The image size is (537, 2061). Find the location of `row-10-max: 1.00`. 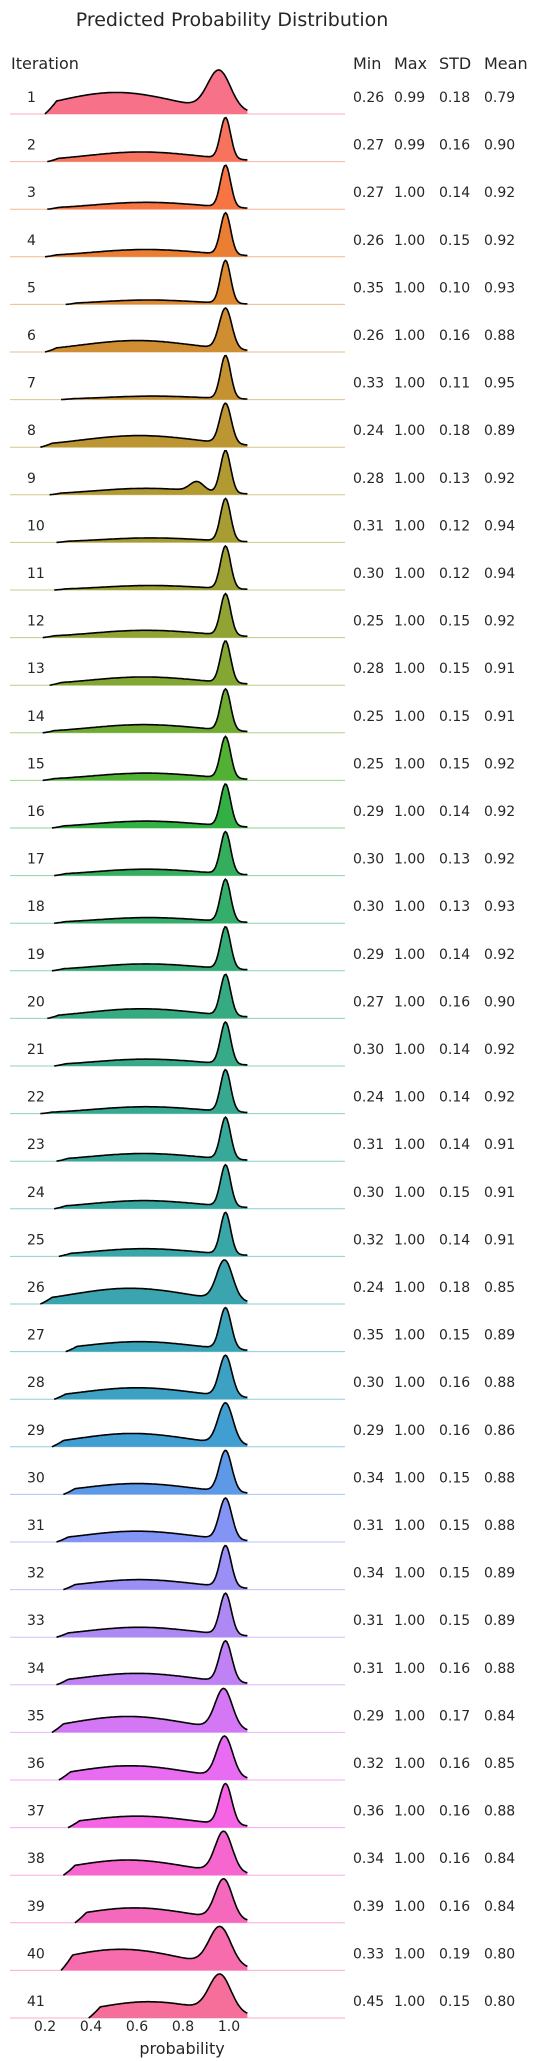

row-10-max: 1.00 is located at coordinates (409, 526).